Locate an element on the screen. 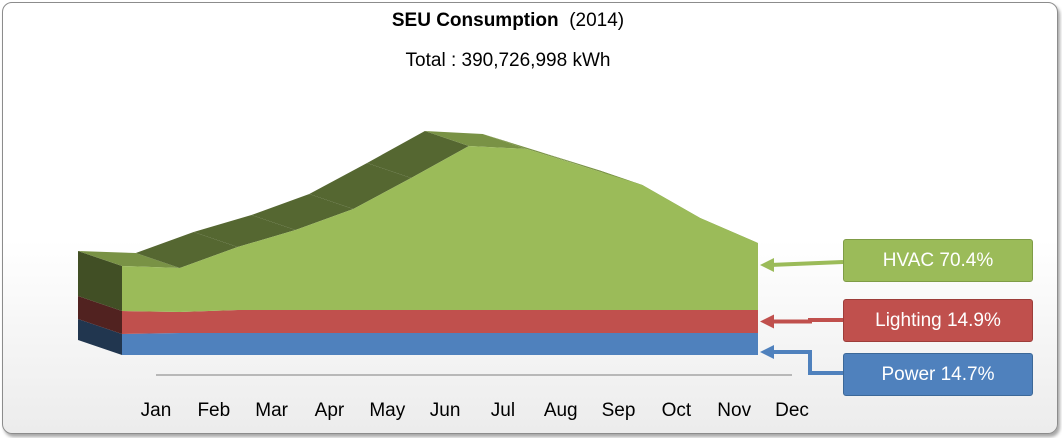 This screenshot has width=1062, height=438. x-tick-dec: Dec is located at coordinates (792, 410).